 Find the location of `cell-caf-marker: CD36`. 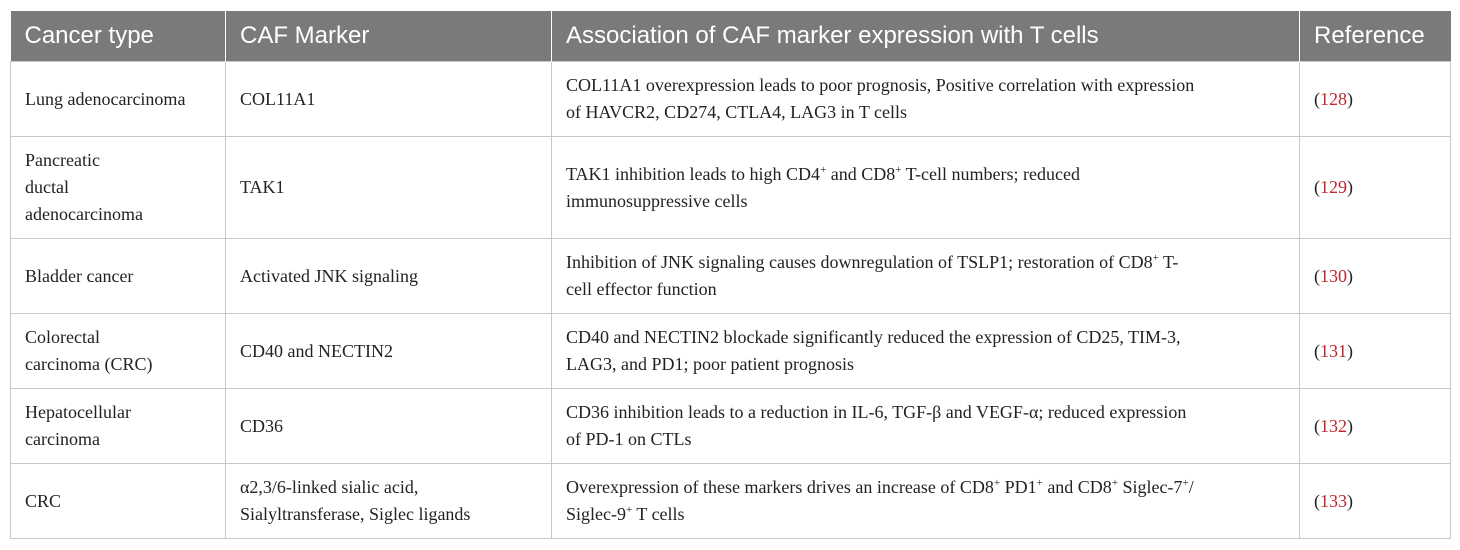

cell-caf-marker: CD36 is located at coordinates (388, 426).